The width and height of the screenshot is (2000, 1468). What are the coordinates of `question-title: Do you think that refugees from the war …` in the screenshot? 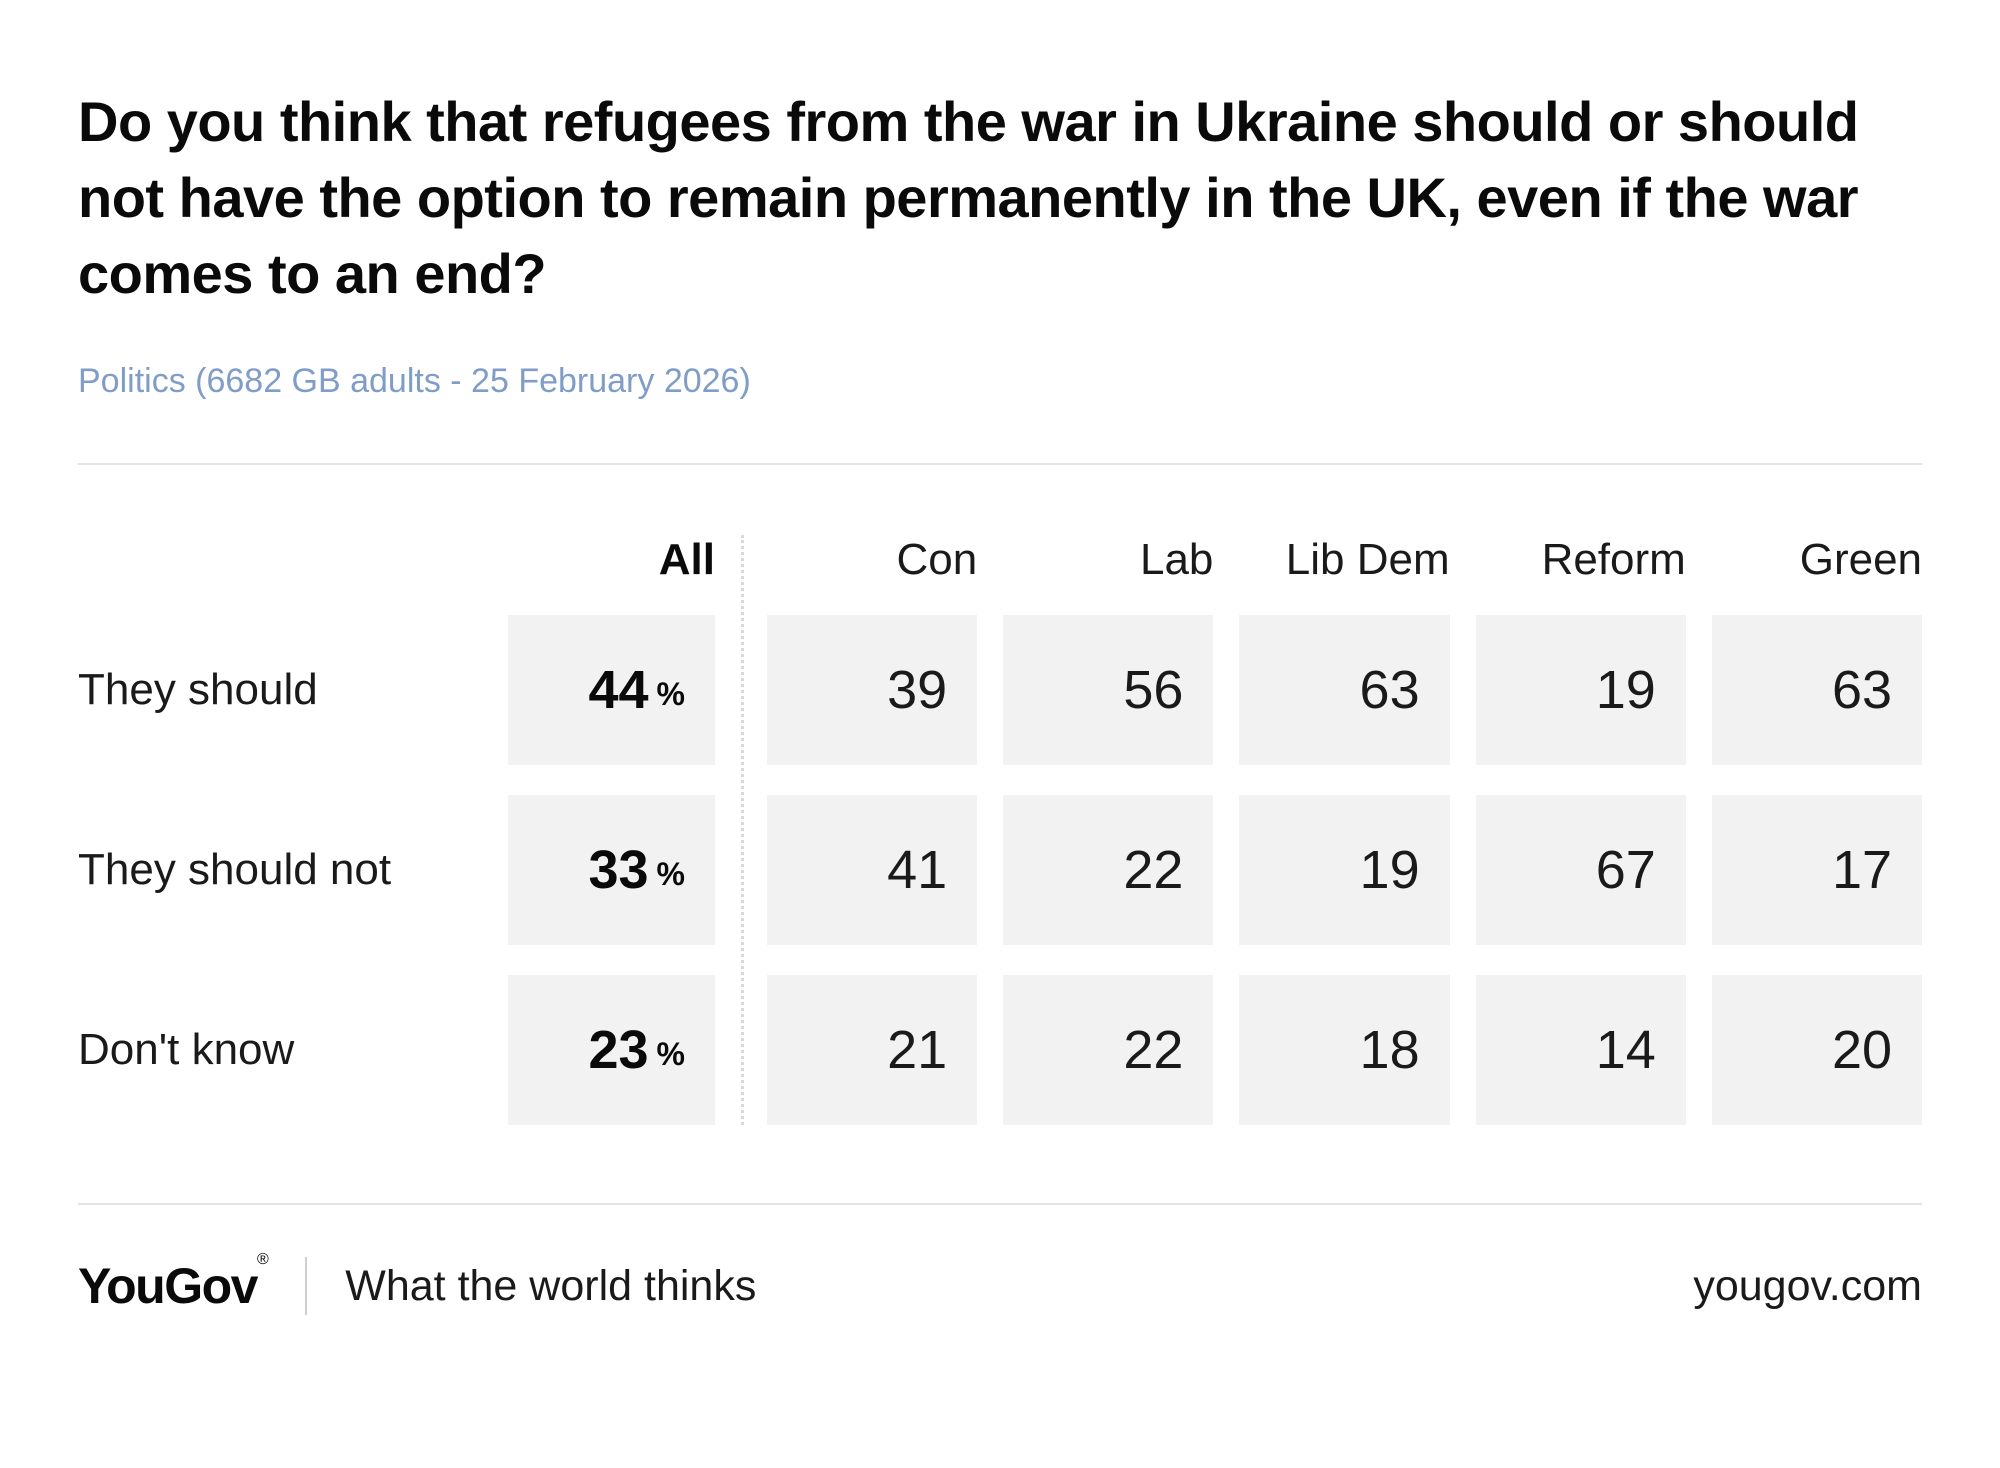 It's located at (968, 198).